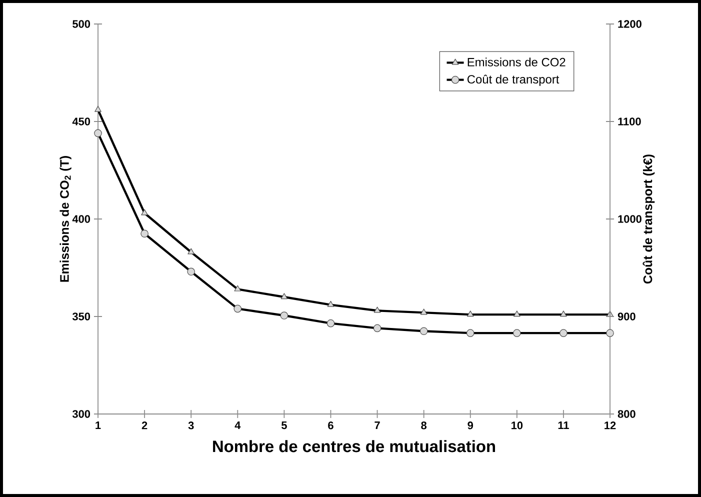 The height and width of the screenshot is (497, 701). I want to click on x-tick-label: 5, so click(284, 426).